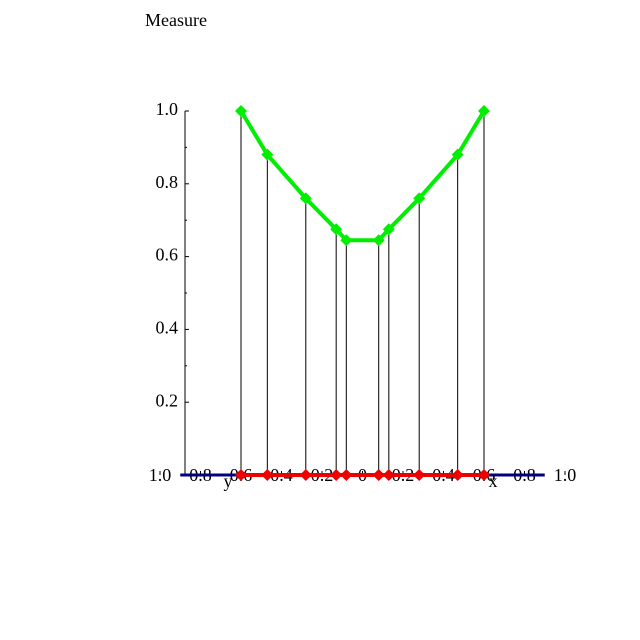  I want to click on y-tick-label: 0.6, so click(167, 255).